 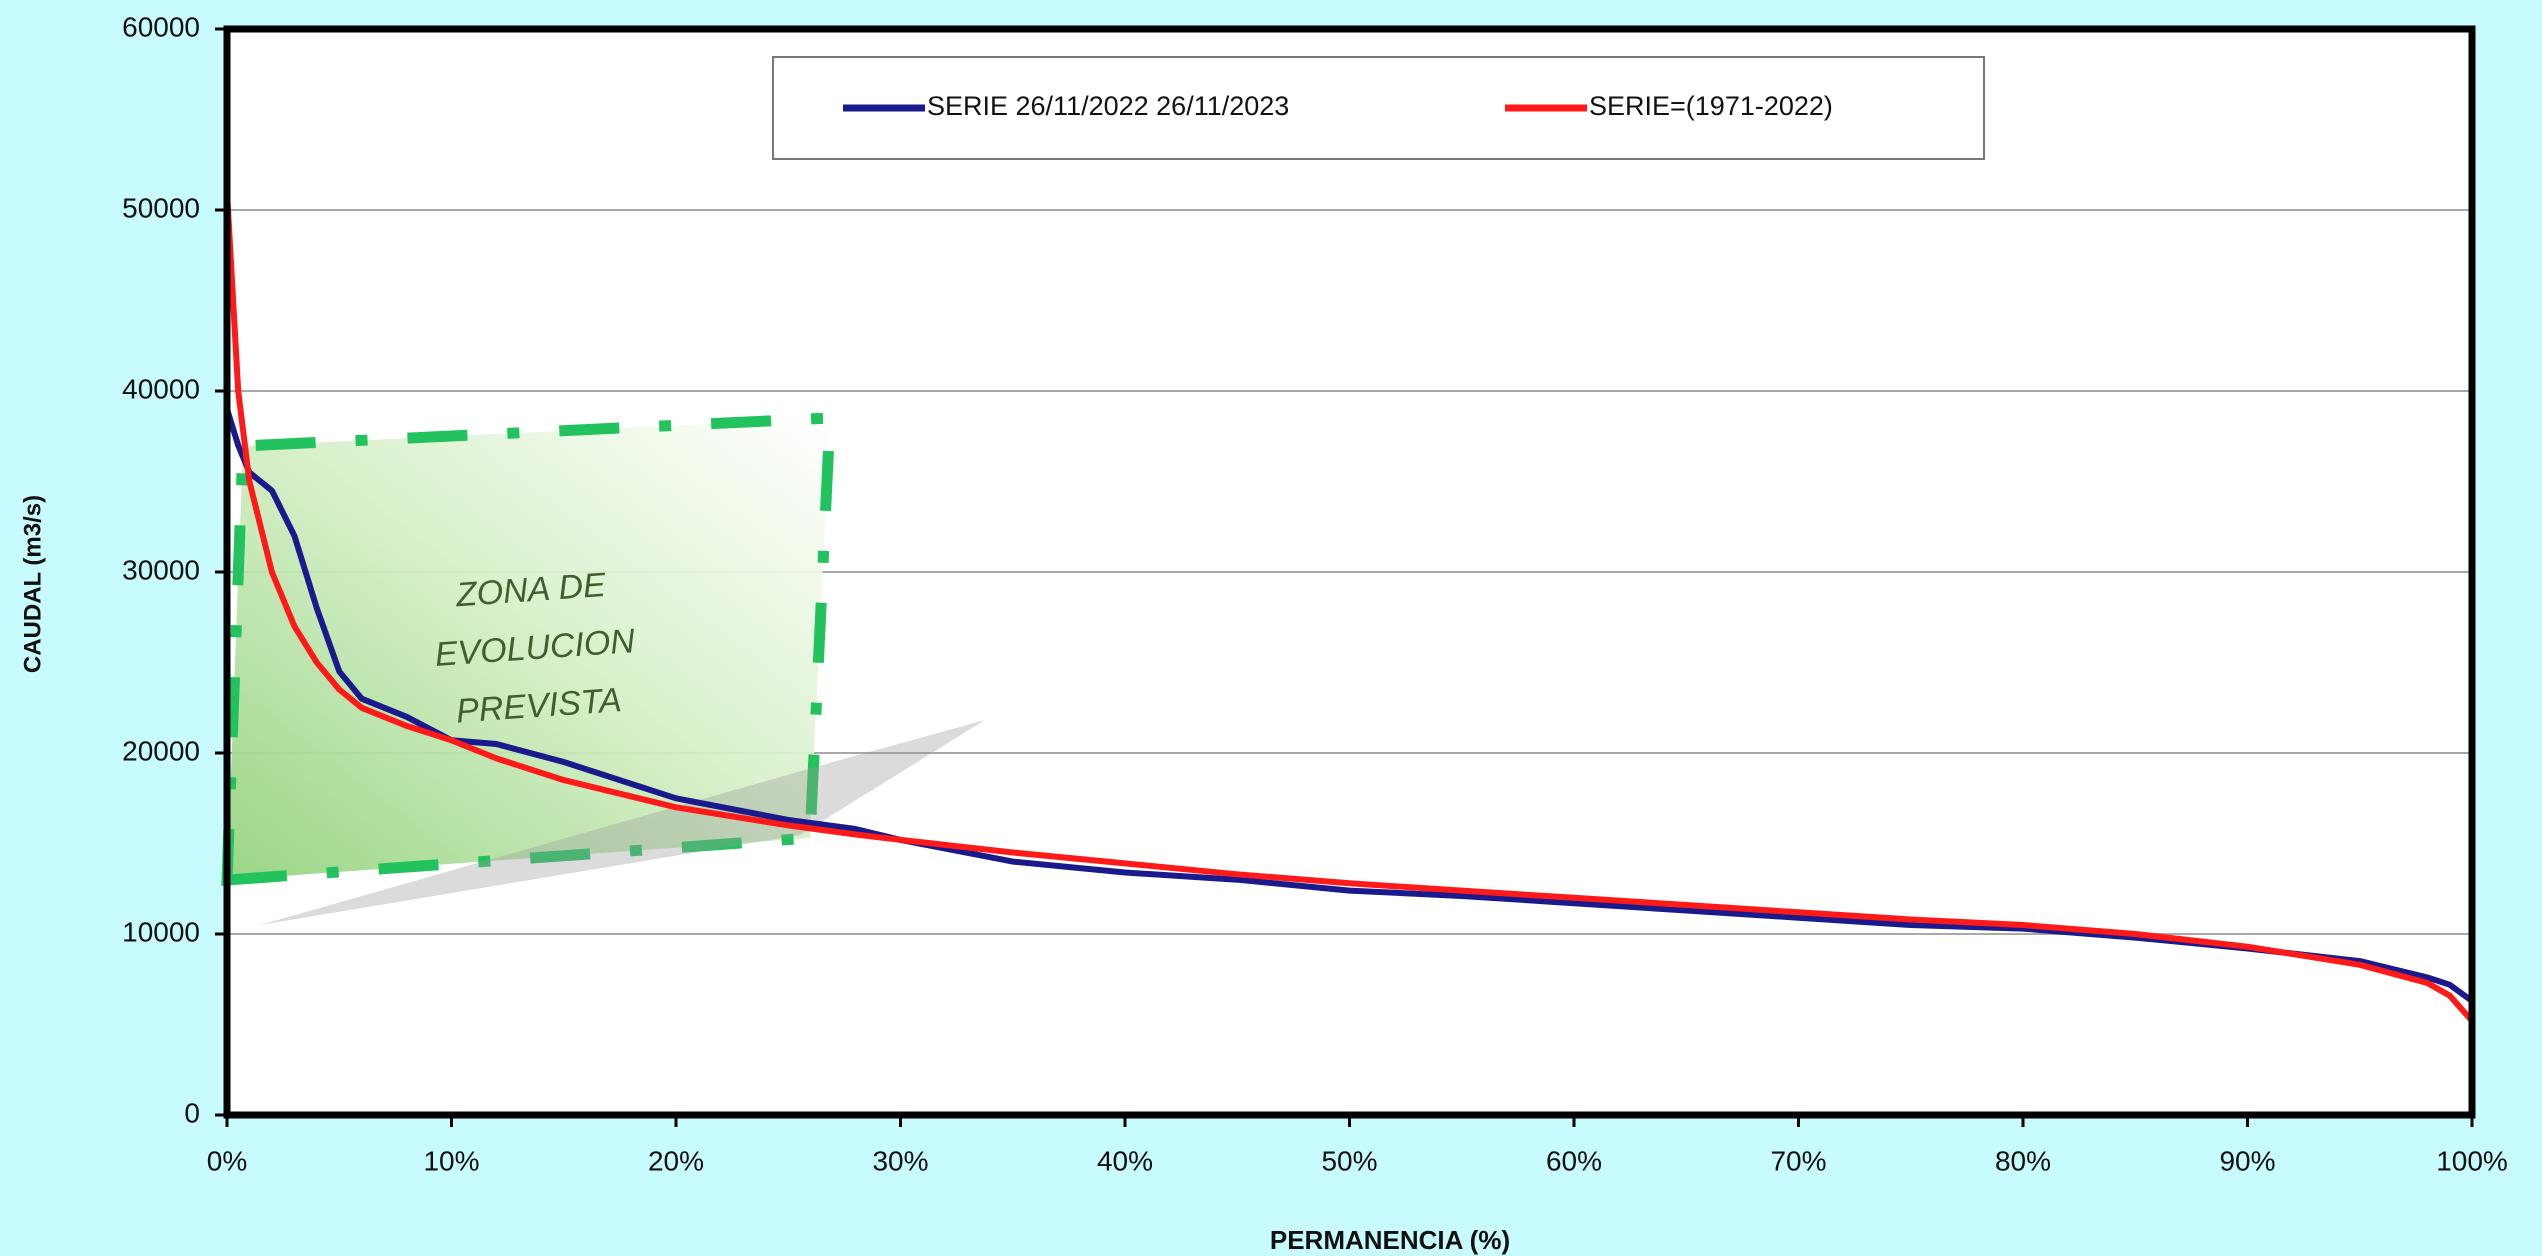 What do you see at coordinates (32, 584) in the screenshot?
I see `y-axis-label: CAUDAL (m3/s)` at bounding box center [32, 584].